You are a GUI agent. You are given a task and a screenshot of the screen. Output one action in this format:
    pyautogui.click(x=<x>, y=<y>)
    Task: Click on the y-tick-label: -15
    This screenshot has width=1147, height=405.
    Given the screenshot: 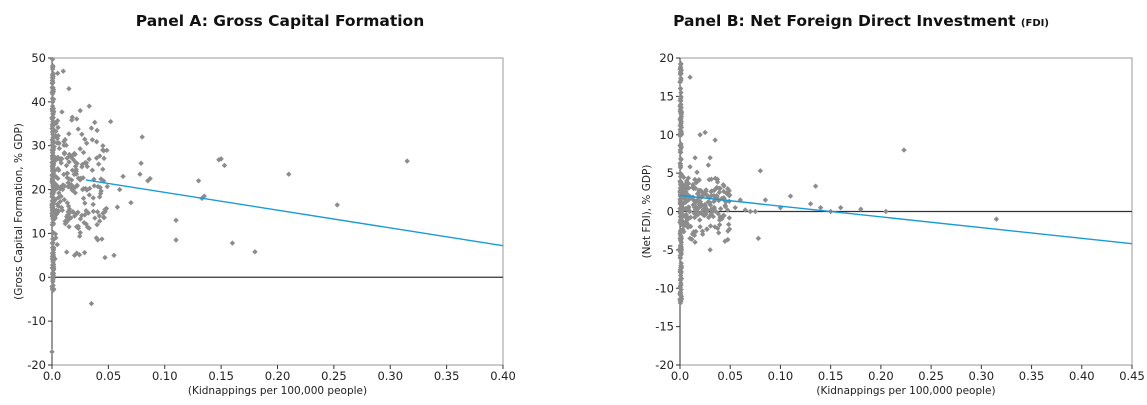 What is the action you would take?
    pyautogui.click(x=664, y=327)
    